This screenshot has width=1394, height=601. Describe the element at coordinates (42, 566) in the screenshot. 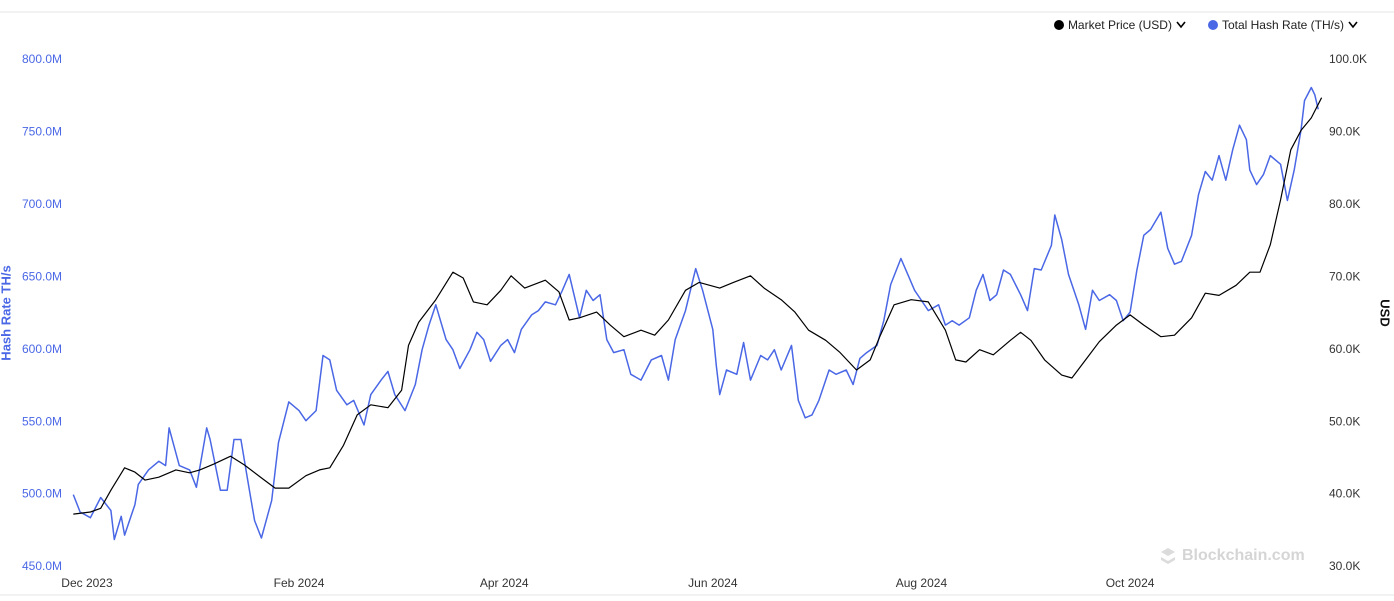

I see `y-tick-label: 450.0M` at that location.